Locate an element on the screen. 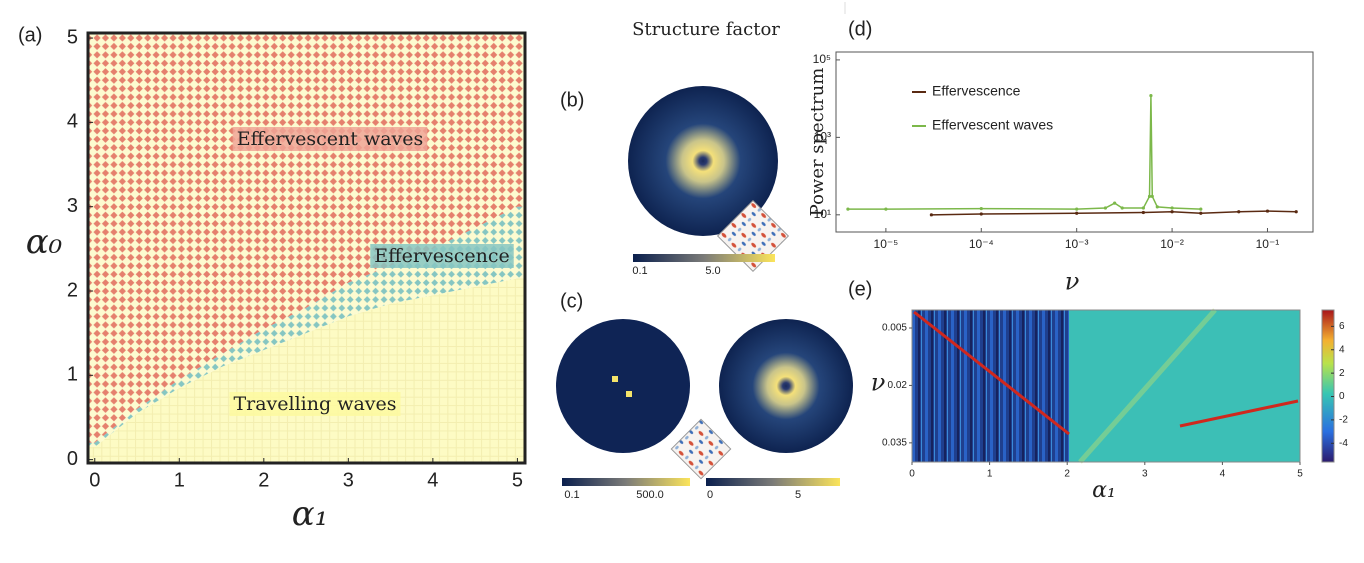 The height and width of the screenshot is (563, 1364). y-tick-label: 1 is located at coordinates (72, 375).